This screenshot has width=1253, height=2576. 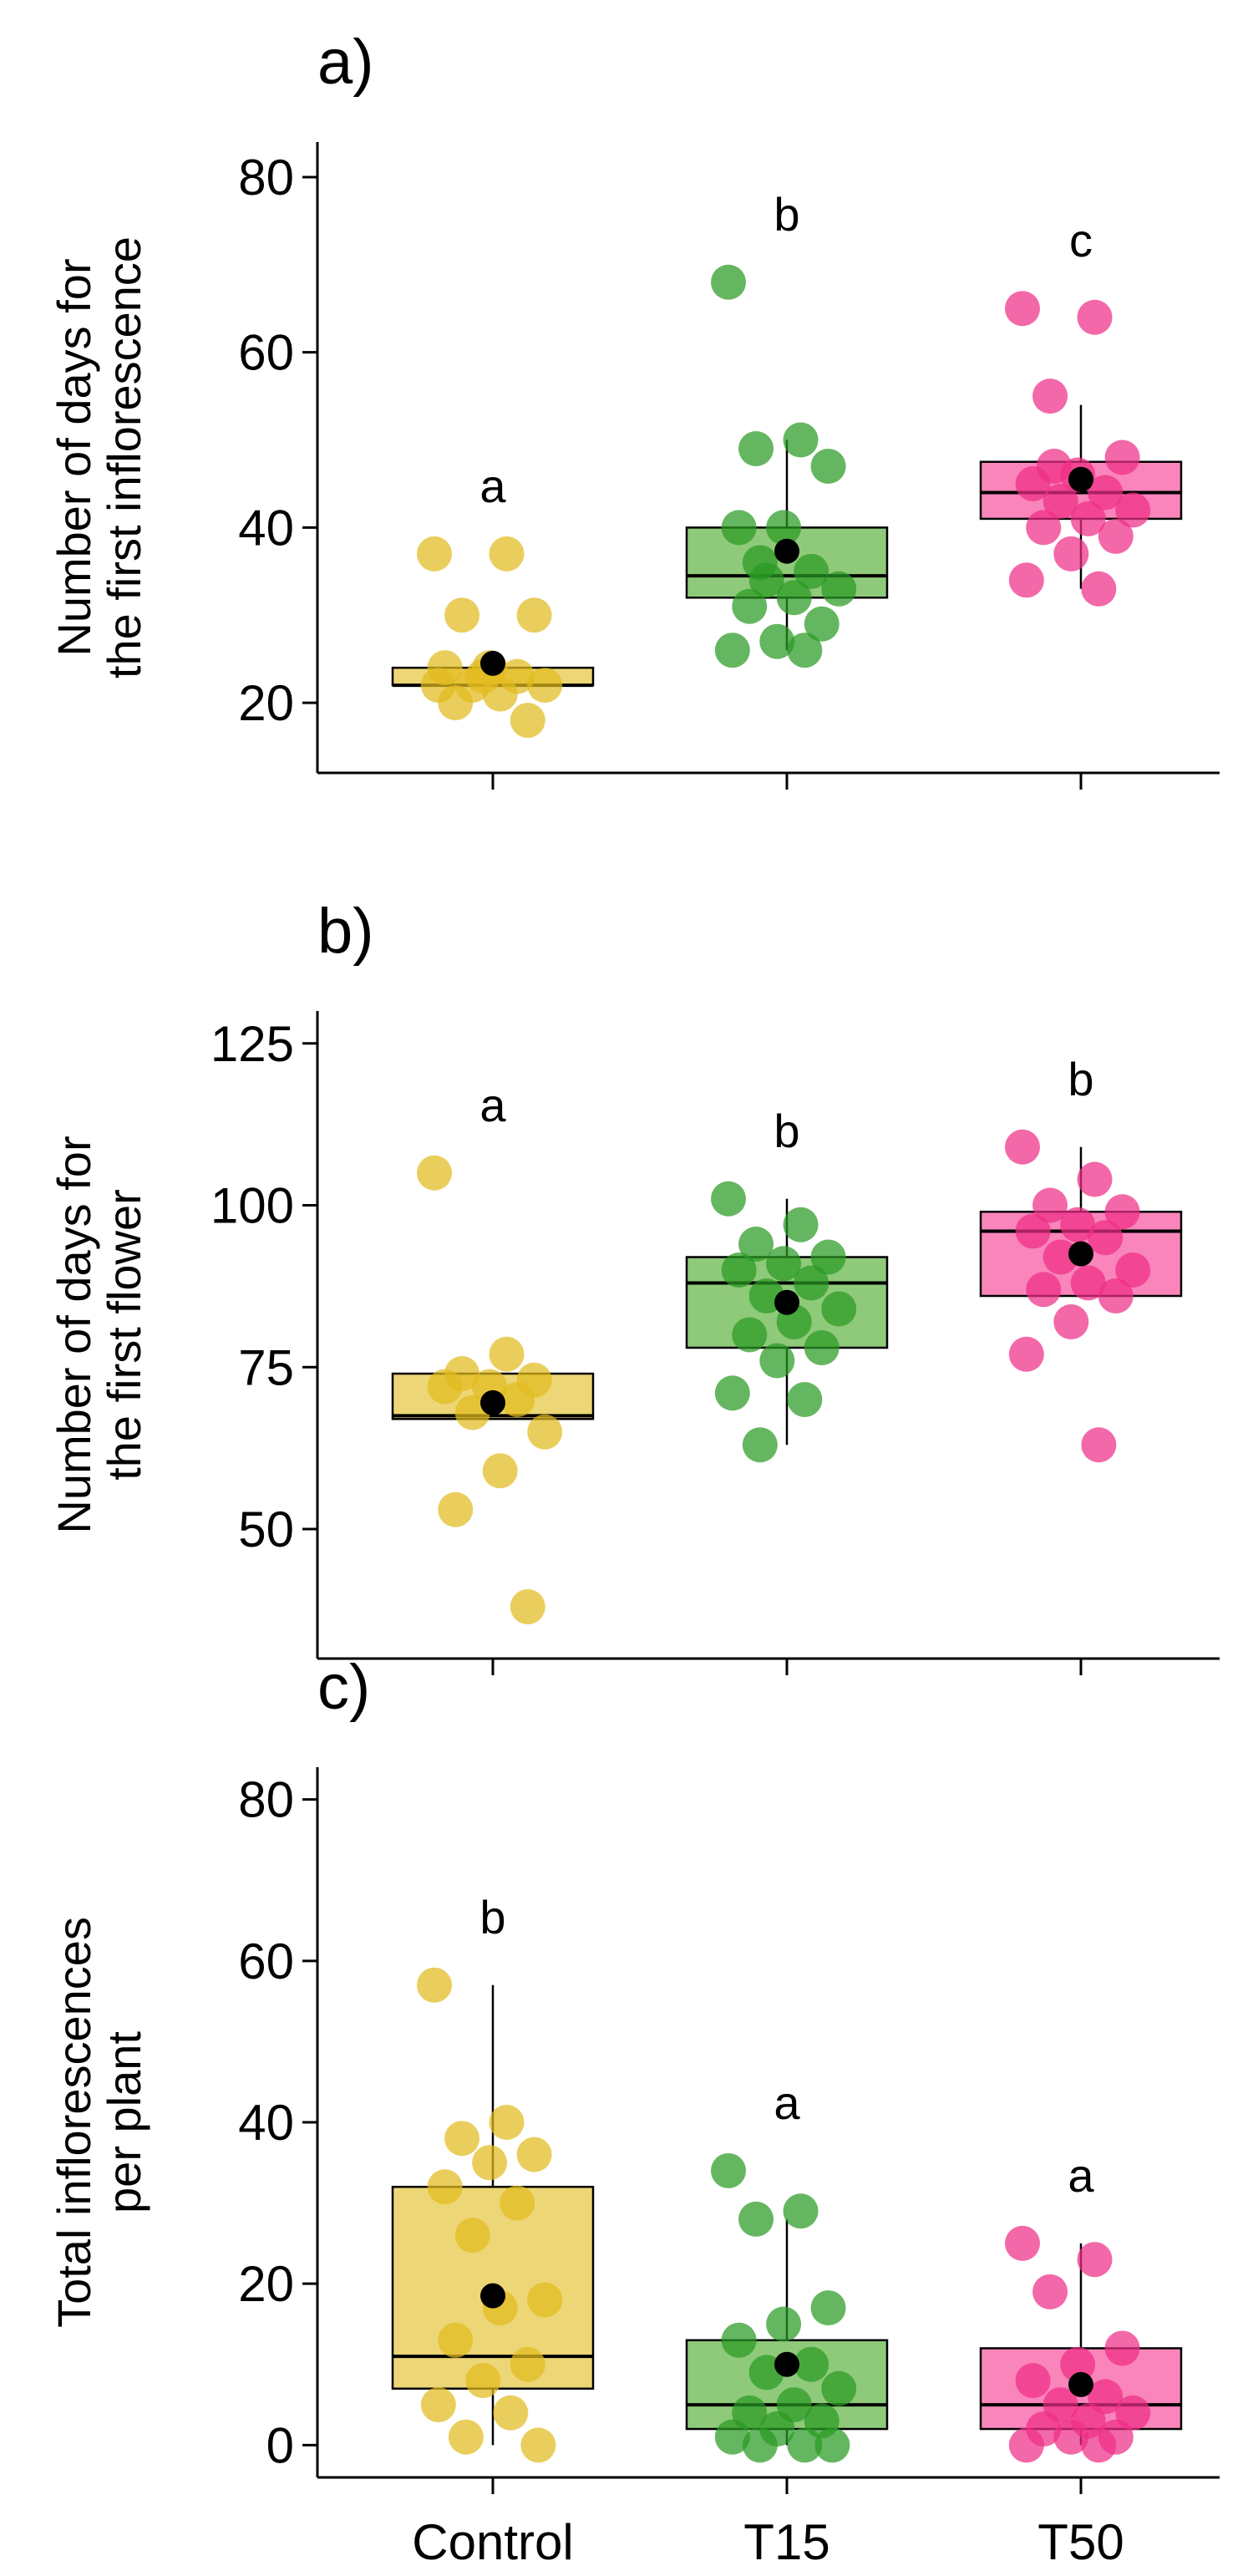 What do you see at coordinates (346, 932) in the screenshot?
I see `panel-label: b)` at bounding box center [346, 932].